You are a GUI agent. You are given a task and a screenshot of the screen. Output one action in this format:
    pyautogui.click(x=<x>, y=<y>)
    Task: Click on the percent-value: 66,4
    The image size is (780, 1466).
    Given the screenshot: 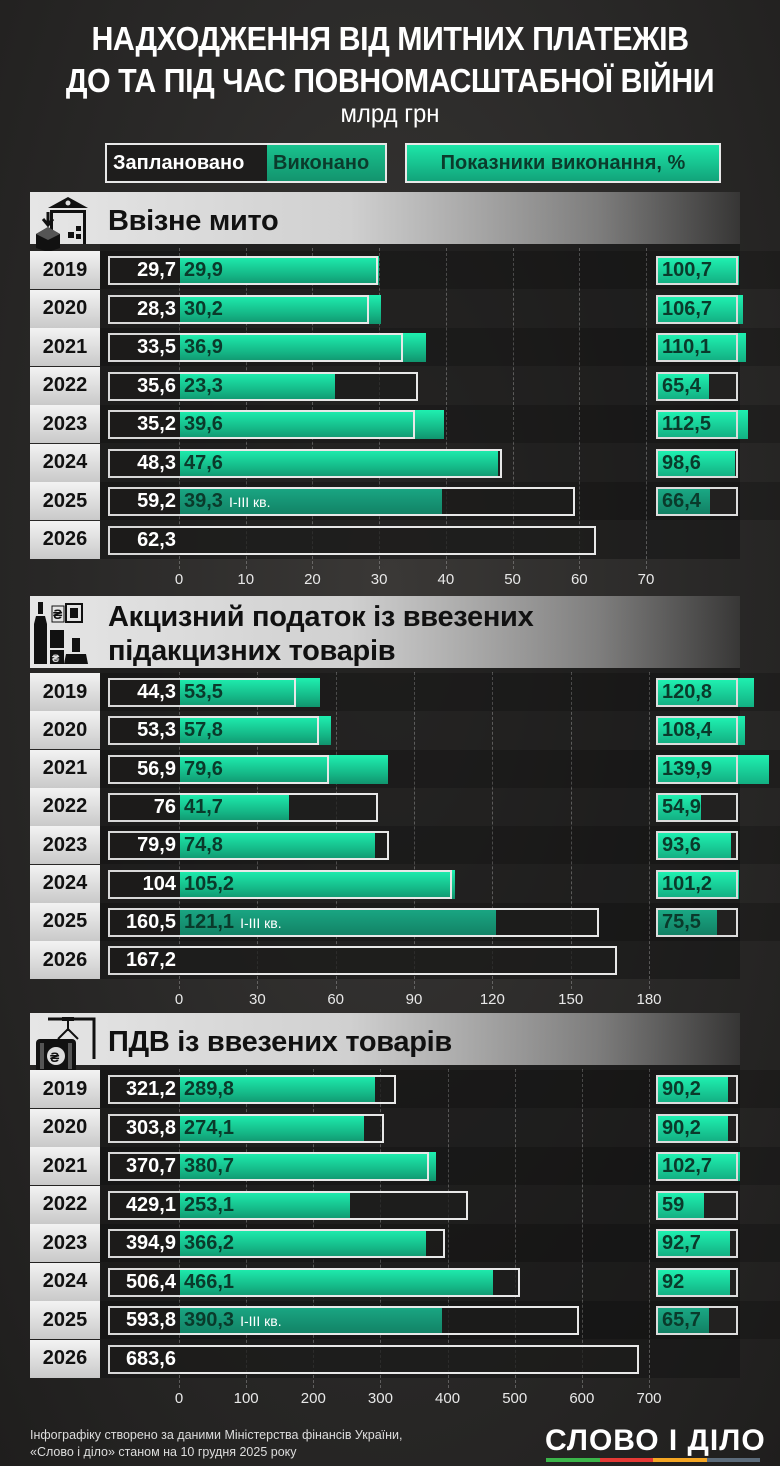 What is the action you would take?
    pyautogui.click(x=681, y=501)
    